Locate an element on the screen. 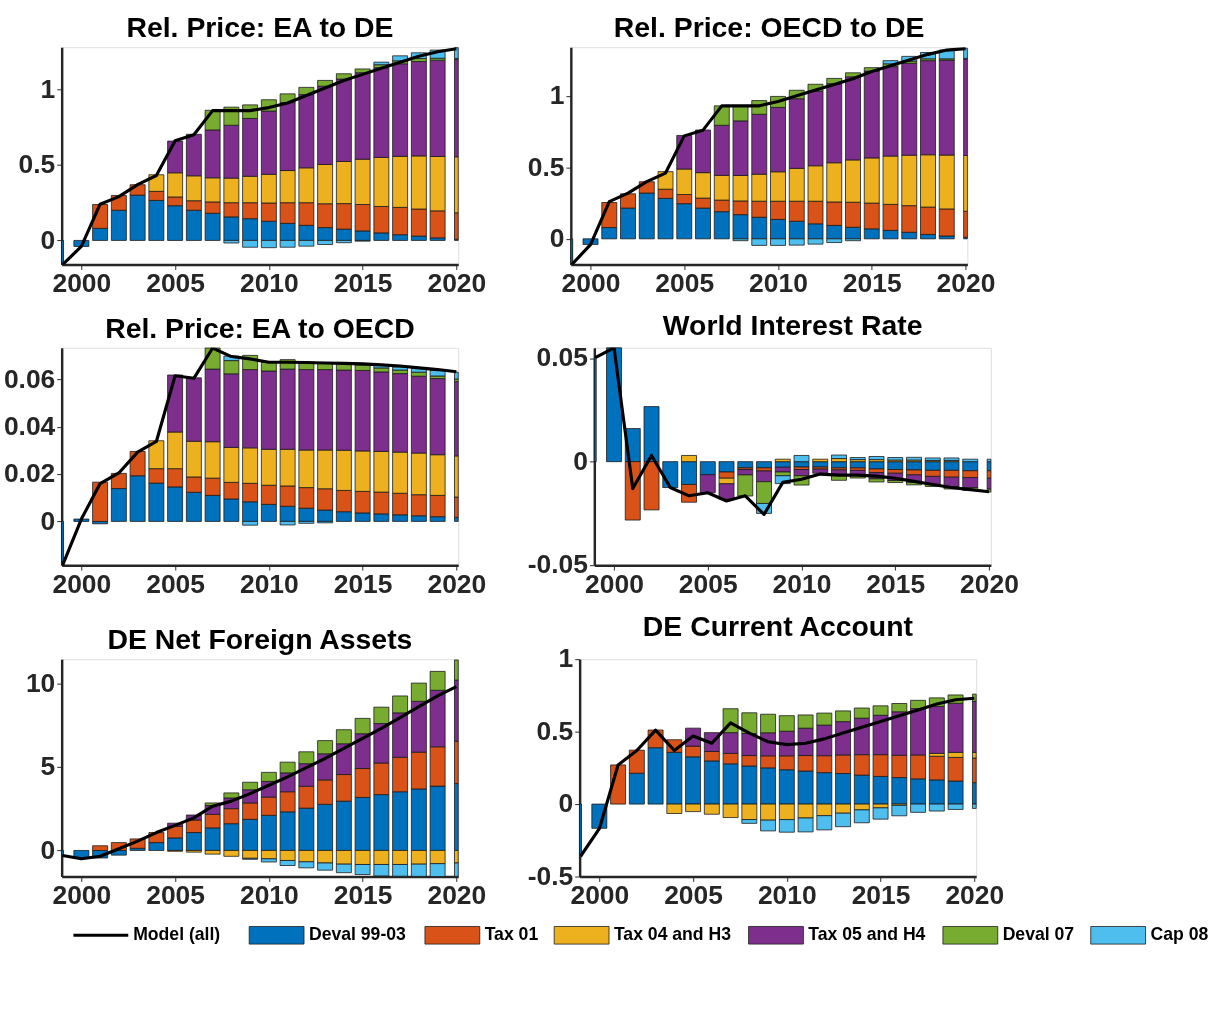 This screenshot has width=1220, height=1023. chart-title: DE Net Foreign Assets is located at coordinates (260, 639).